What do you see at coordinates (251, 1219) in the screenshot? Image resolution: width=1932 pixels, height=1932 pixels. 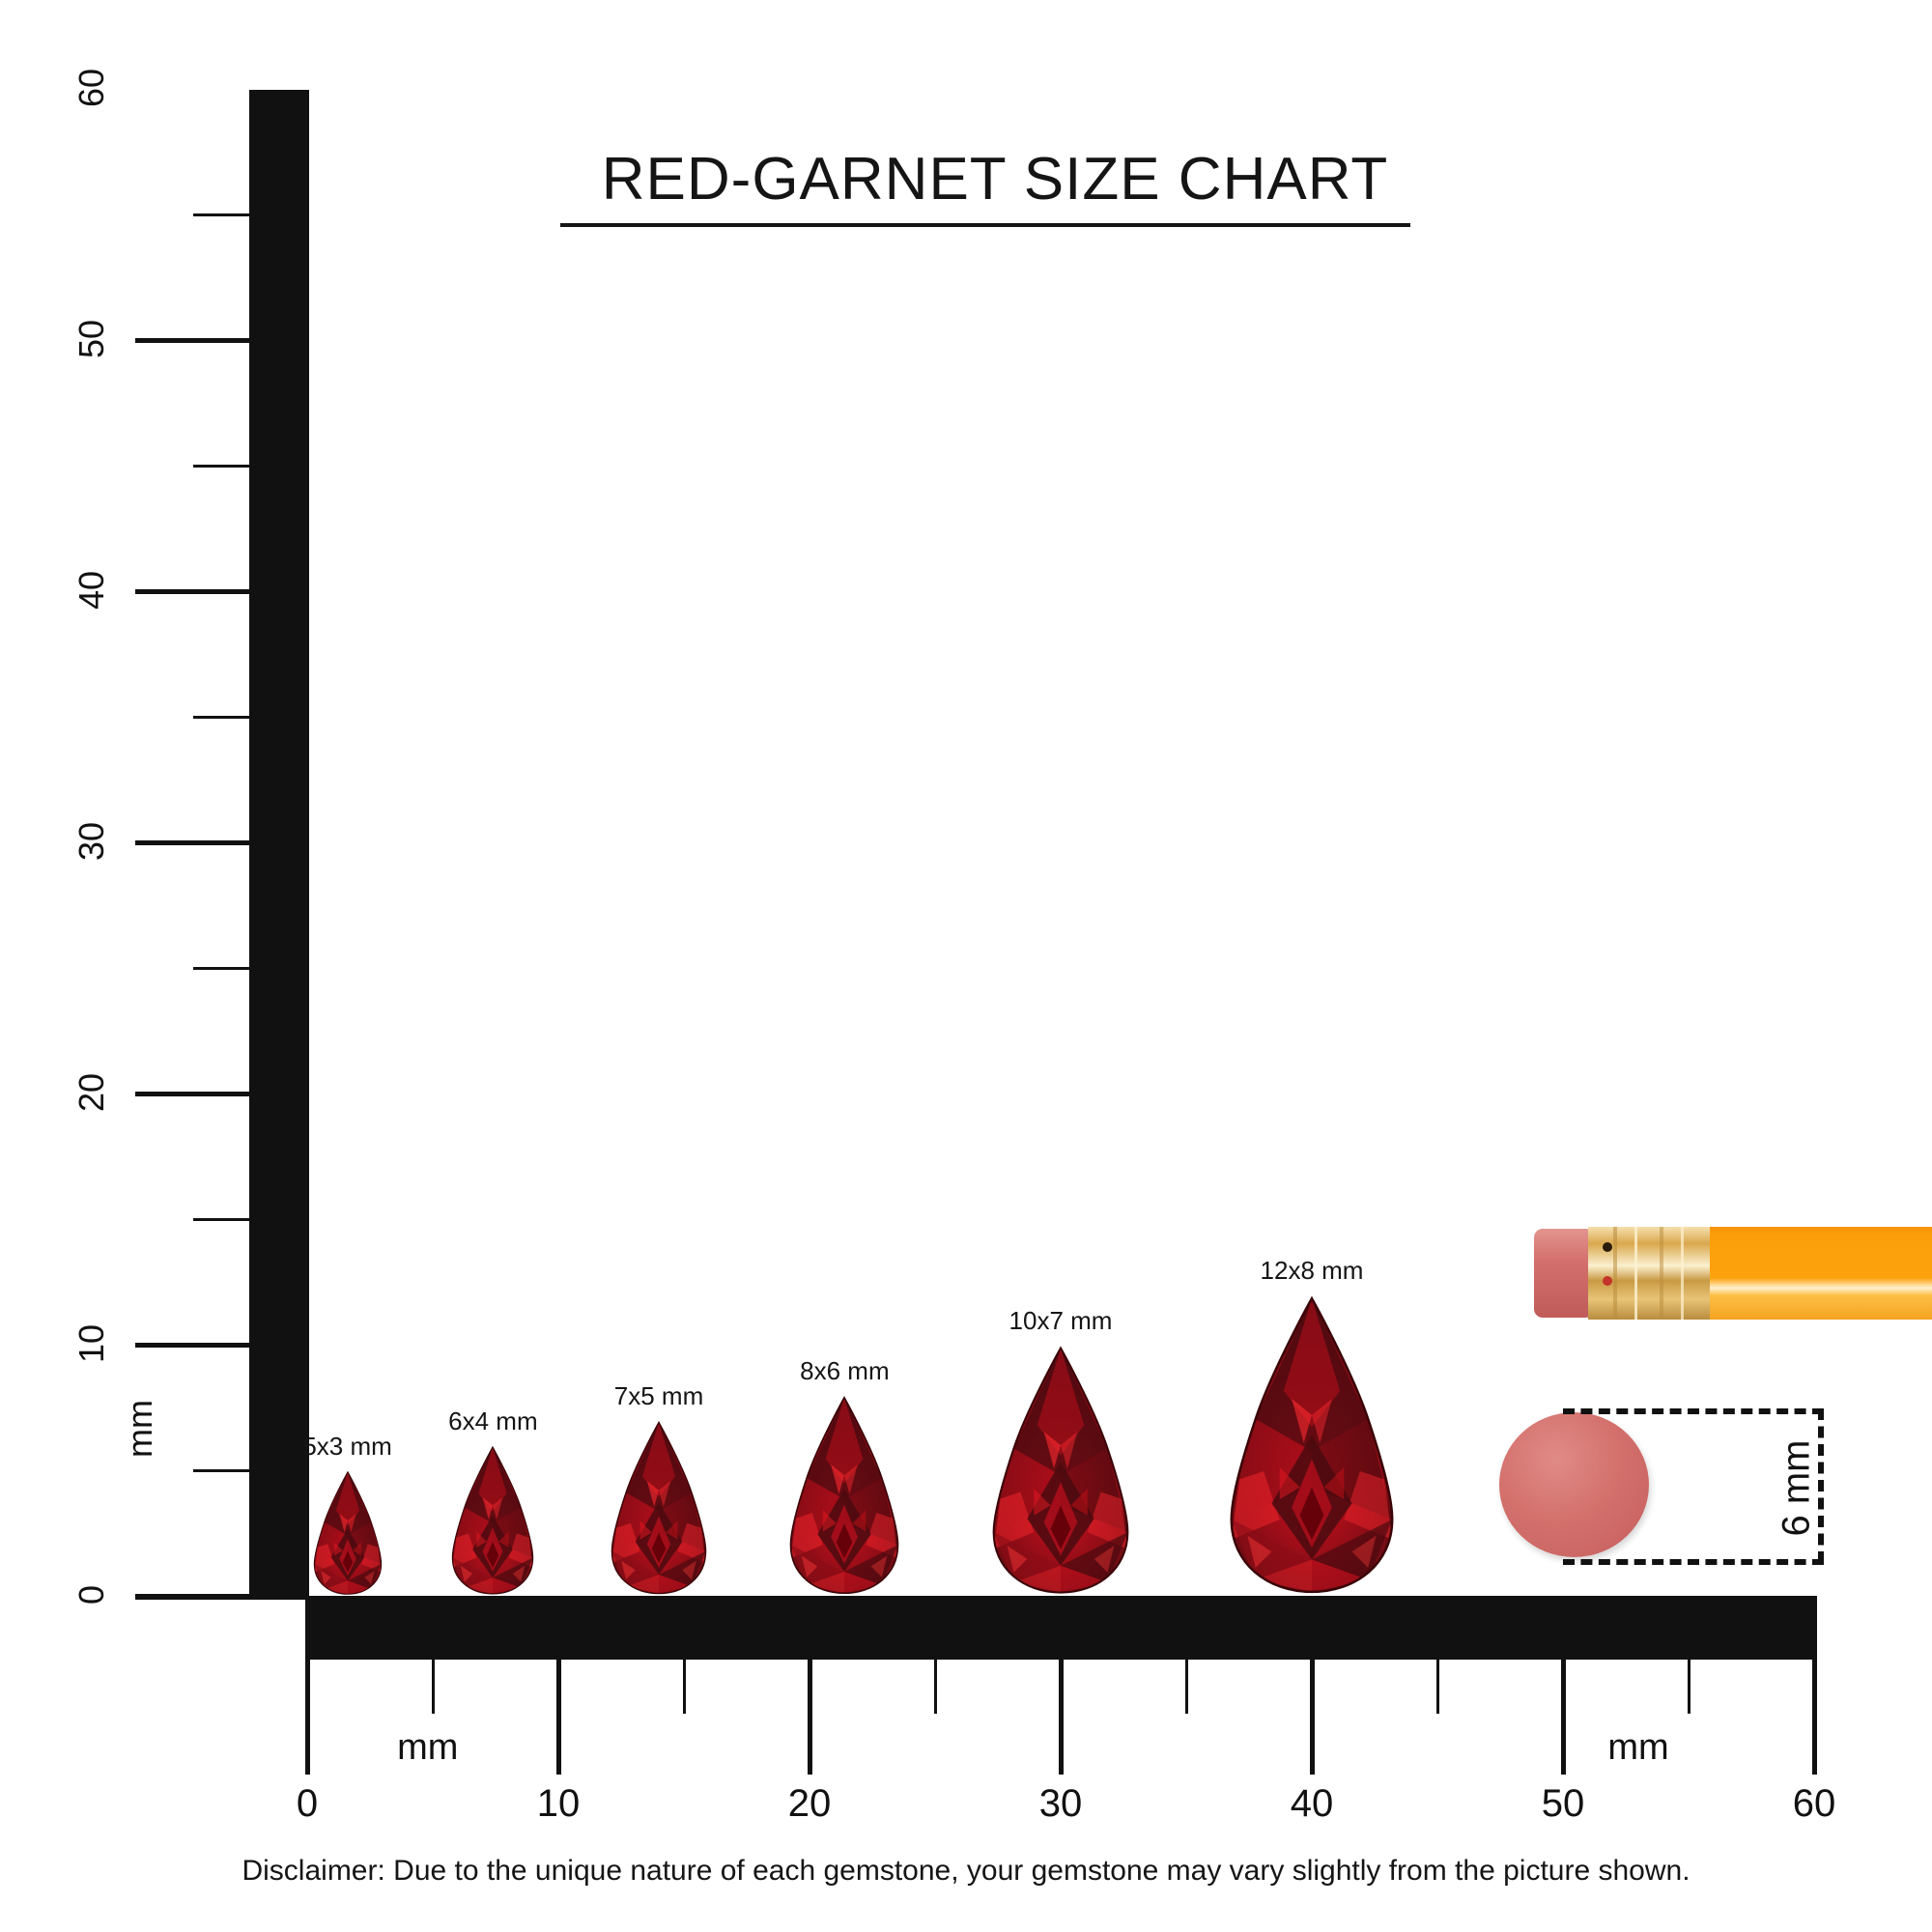 I see `vertical-tick-mid` at bounding box center [251, 1219].